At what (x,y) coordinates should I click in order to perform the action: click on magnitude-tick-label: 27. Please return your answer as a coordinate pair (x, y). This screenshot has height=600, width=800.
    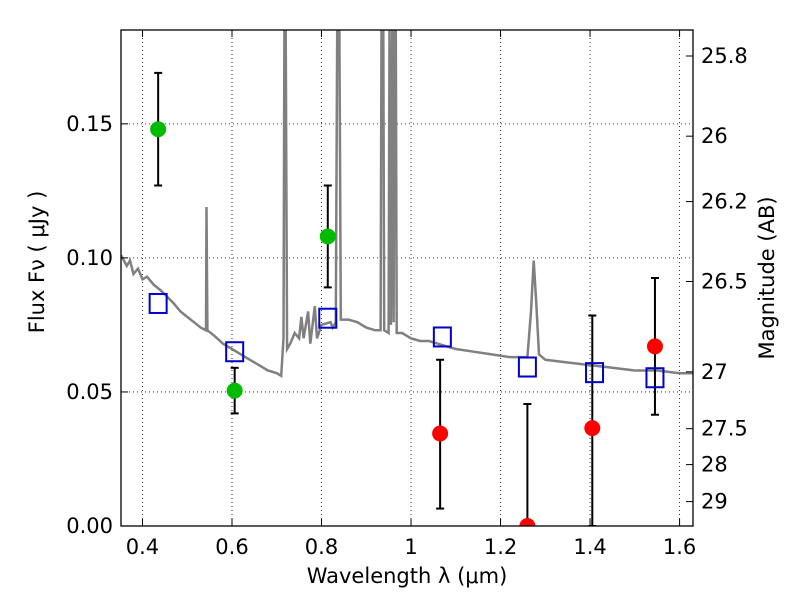
    Looking at the image, I should click on (714, 372).